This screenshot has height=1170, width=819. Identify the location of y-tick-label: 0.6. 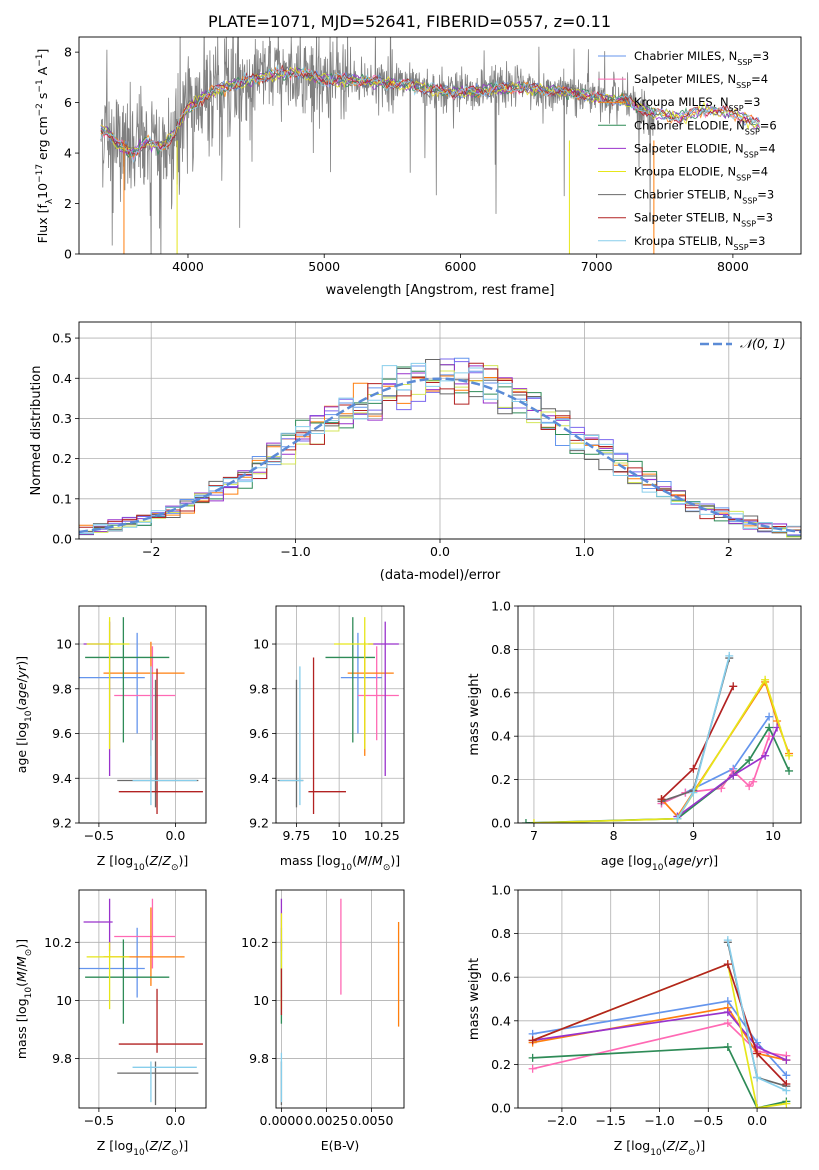
(501, 692).